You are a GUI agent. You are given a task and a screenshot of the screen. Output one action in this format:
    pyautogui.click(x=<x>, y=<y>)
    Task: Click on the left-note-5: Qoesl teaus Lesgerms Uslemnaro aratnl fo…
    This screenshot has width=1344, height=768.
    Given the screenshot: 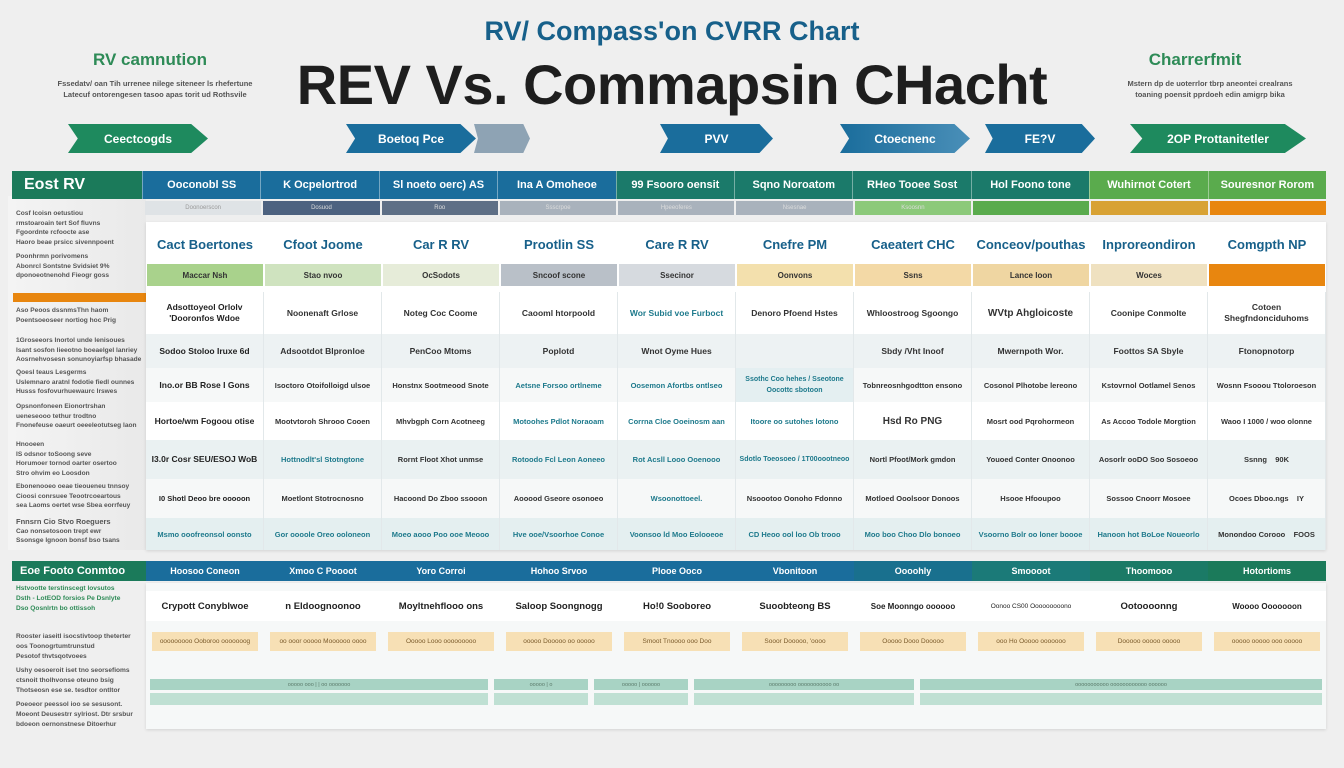 What is the action you would take?
    pyautogui.click(x=80, y=382)
    